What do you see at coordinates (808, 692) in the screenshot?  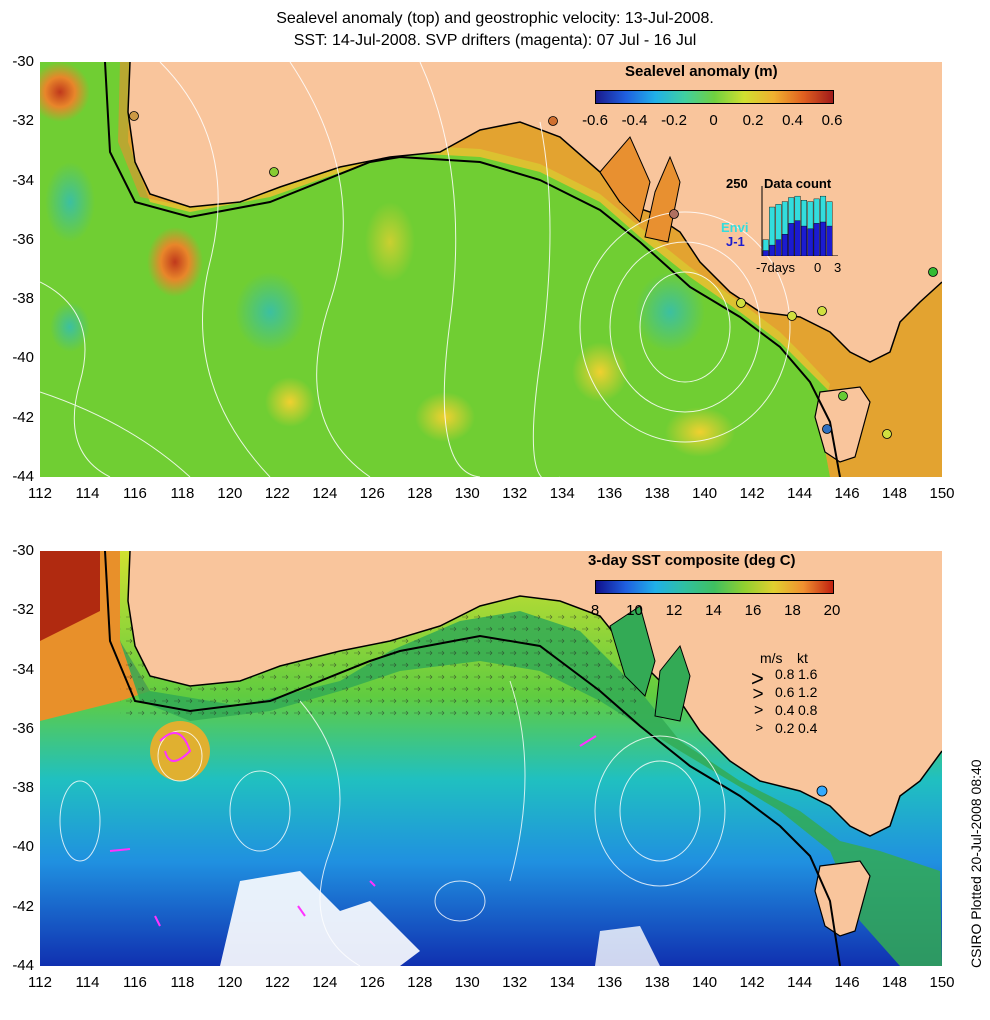 I see `legend-kt-value: 1.2` at bounding box center [808, 692].